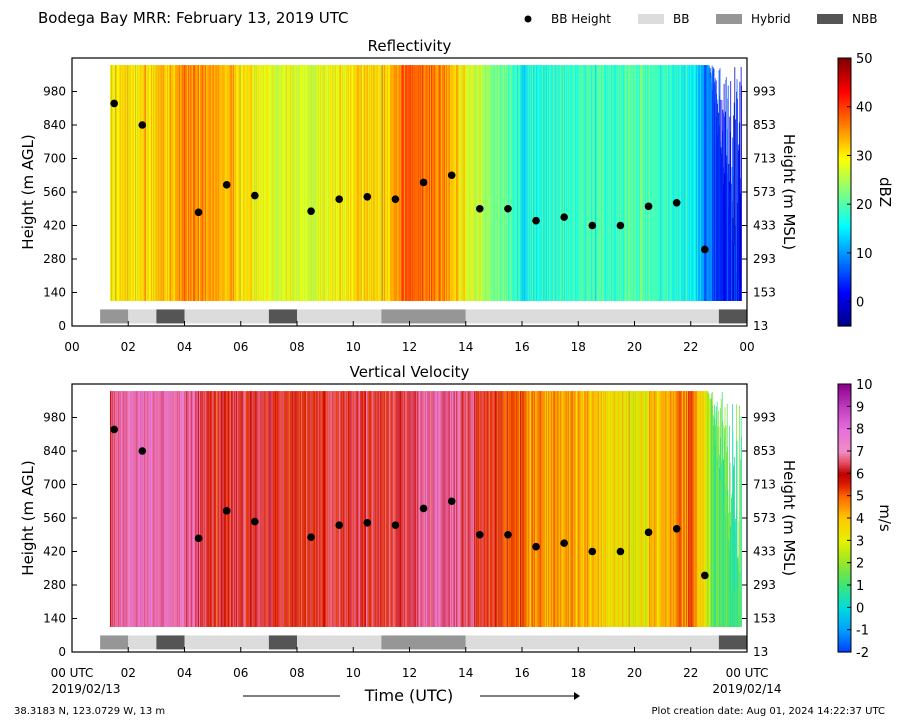 This screenshot has width=900, height=725. Describe the element at coordinates (528, 19) in the screenshot. I see `legend-bb-height-marker` at that location.